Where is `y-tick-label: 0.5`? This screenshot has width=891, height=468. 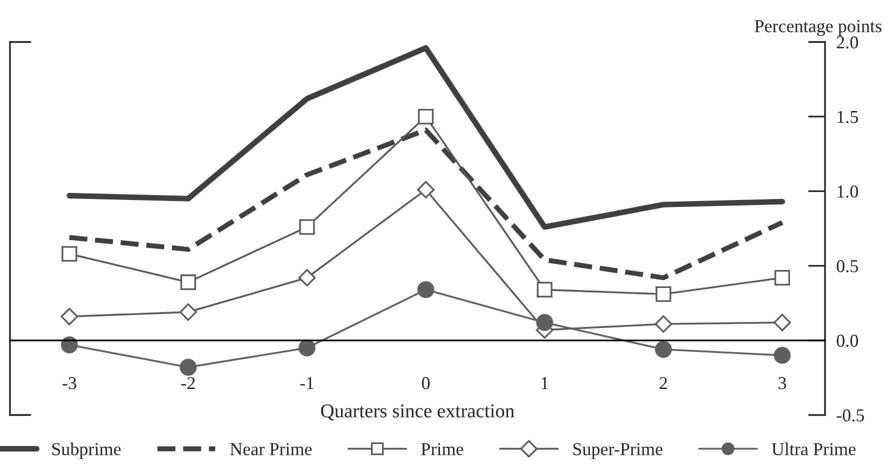 y-tick-label: 0.5 is located at coordinates (847, 266).